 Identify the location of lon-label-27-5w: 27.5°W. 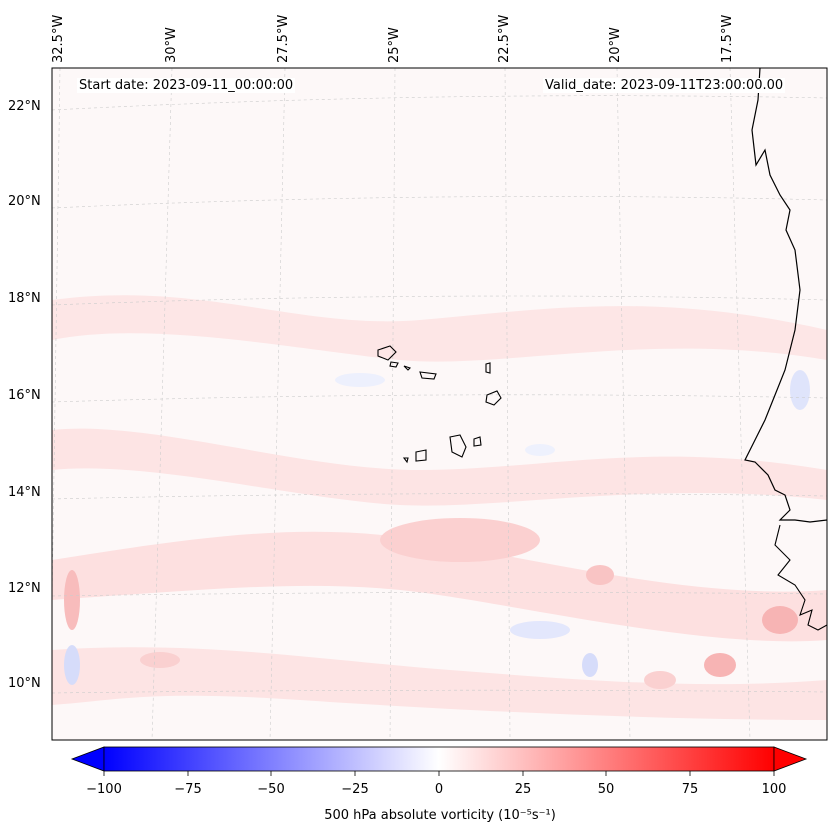
(283, 38).